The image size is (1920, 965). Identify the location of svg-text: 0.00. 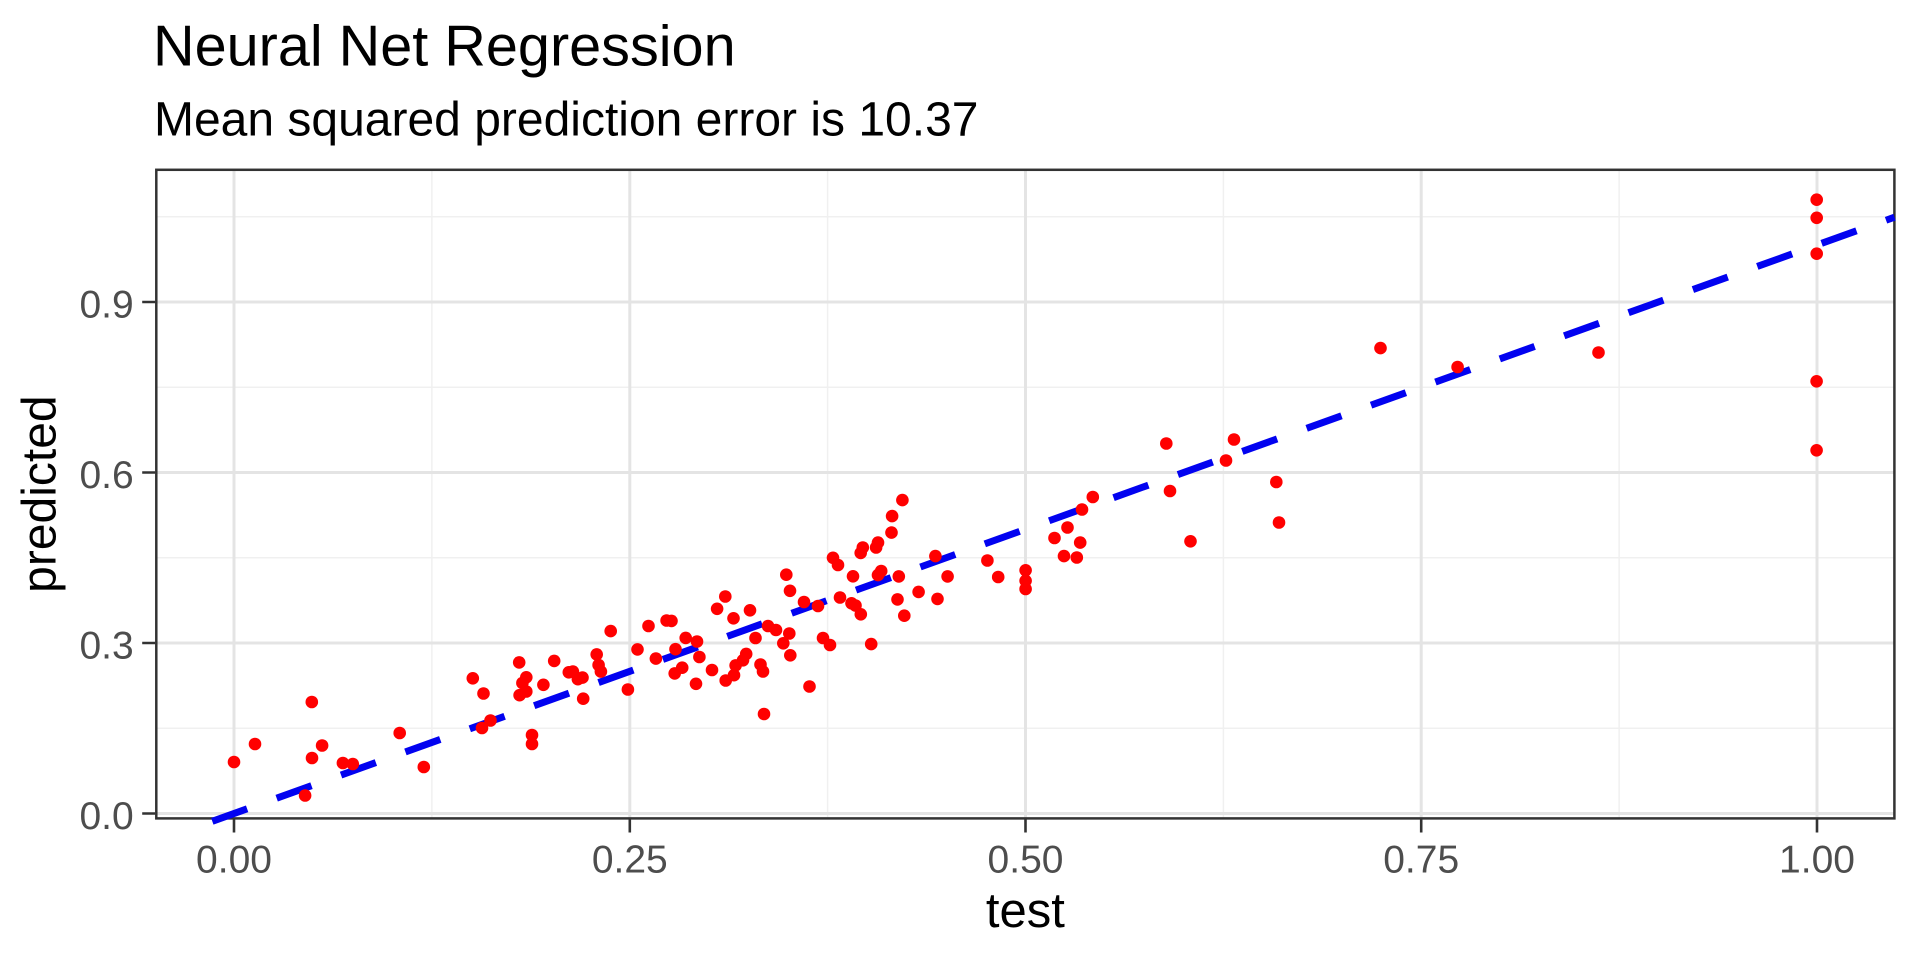
(234, 860).